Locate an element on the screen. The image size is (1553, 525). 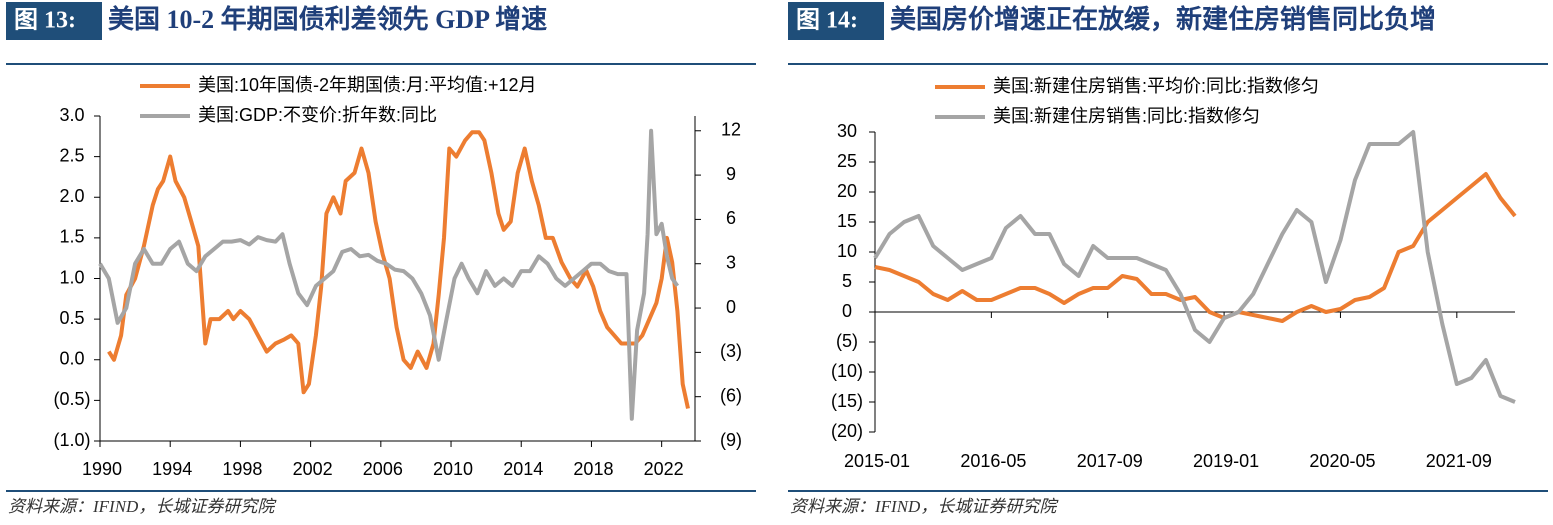
x-tick-label: 2014 is located at coordinates (523, 469).